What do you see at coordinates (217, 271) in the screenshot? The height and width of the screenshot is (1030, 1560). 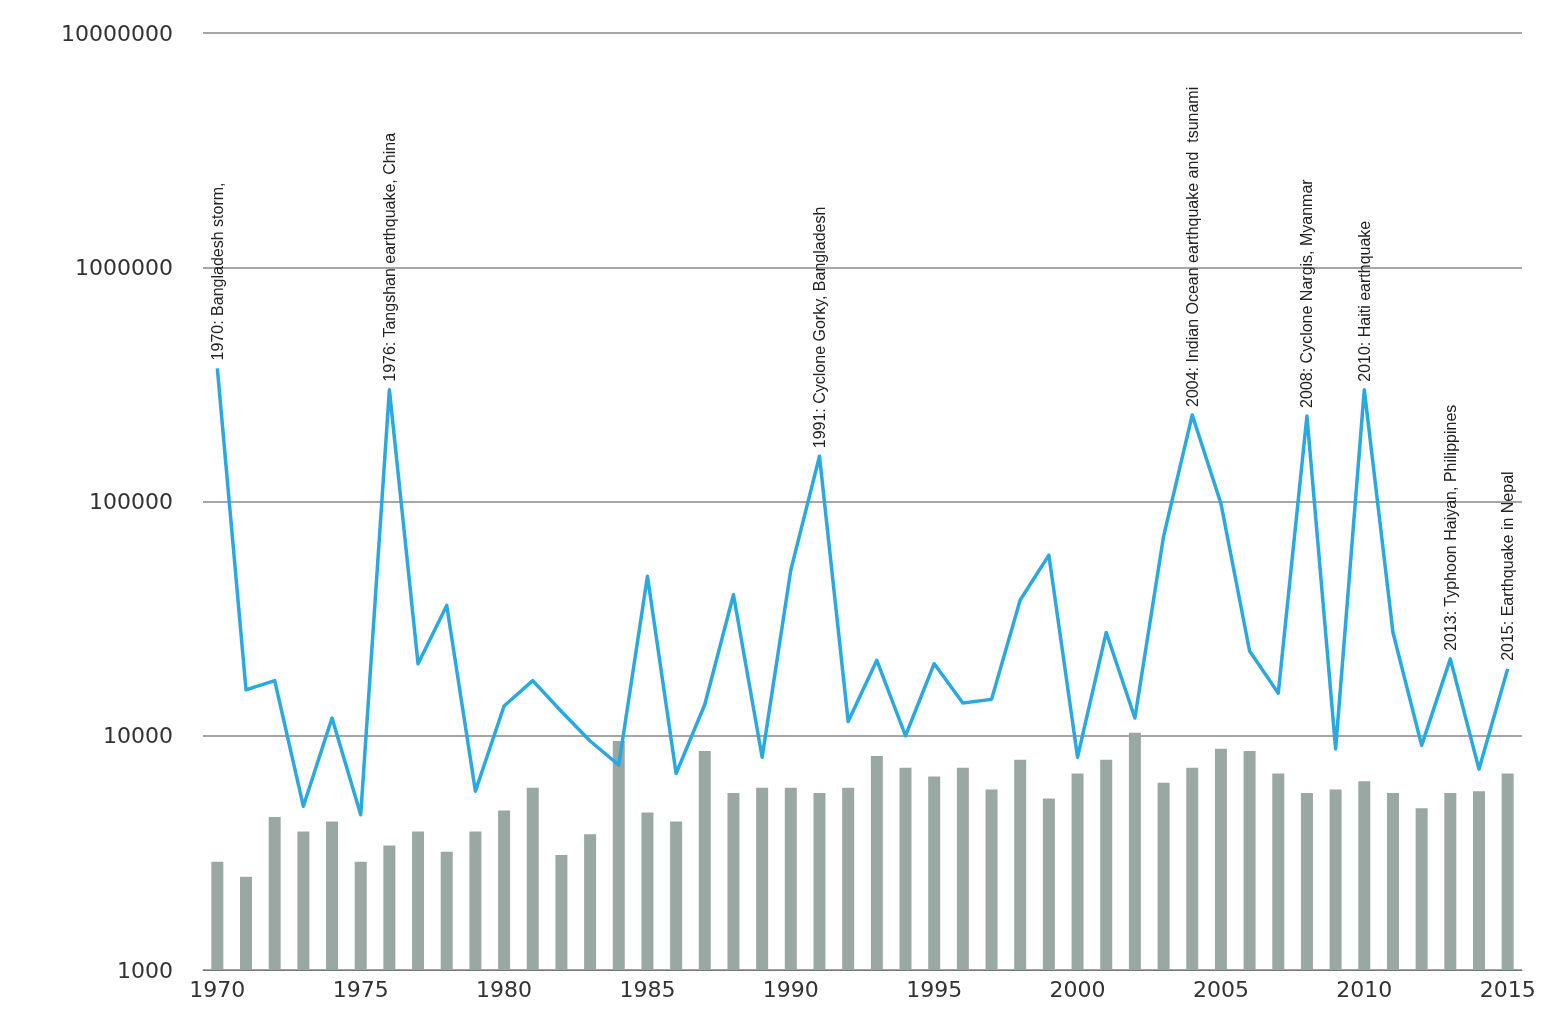 I see `annotation: 1970: Bangladesh storm,` at bounding box center [217, 271].